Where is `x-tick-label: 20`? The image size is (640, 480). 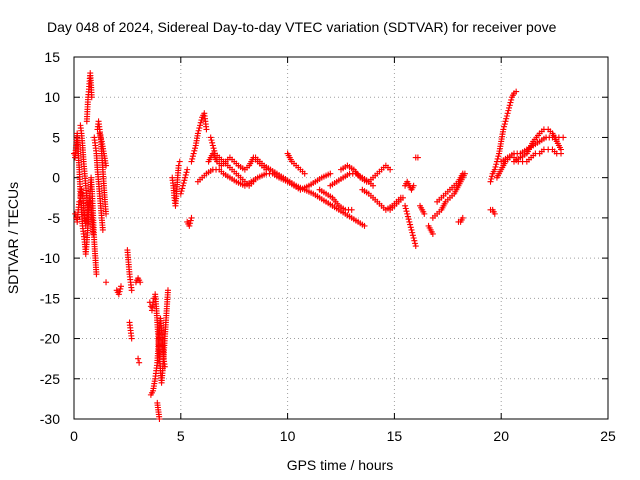
x-tick-label: 20 is located at coordinates (501, 436).